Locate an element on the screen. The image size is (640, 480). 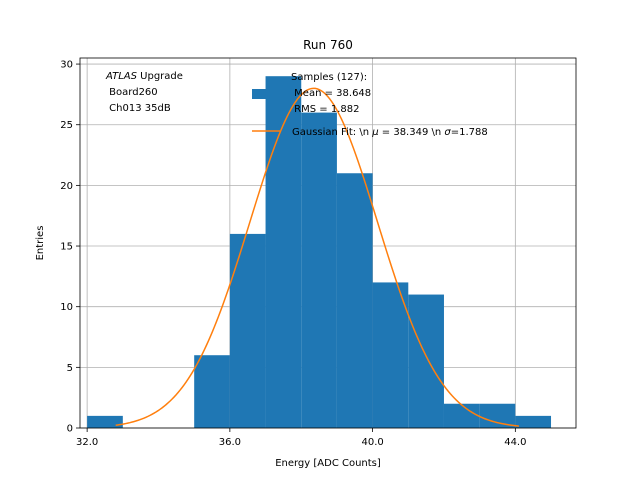
y-tick-label: 10 is located at coordinates (66, 307).